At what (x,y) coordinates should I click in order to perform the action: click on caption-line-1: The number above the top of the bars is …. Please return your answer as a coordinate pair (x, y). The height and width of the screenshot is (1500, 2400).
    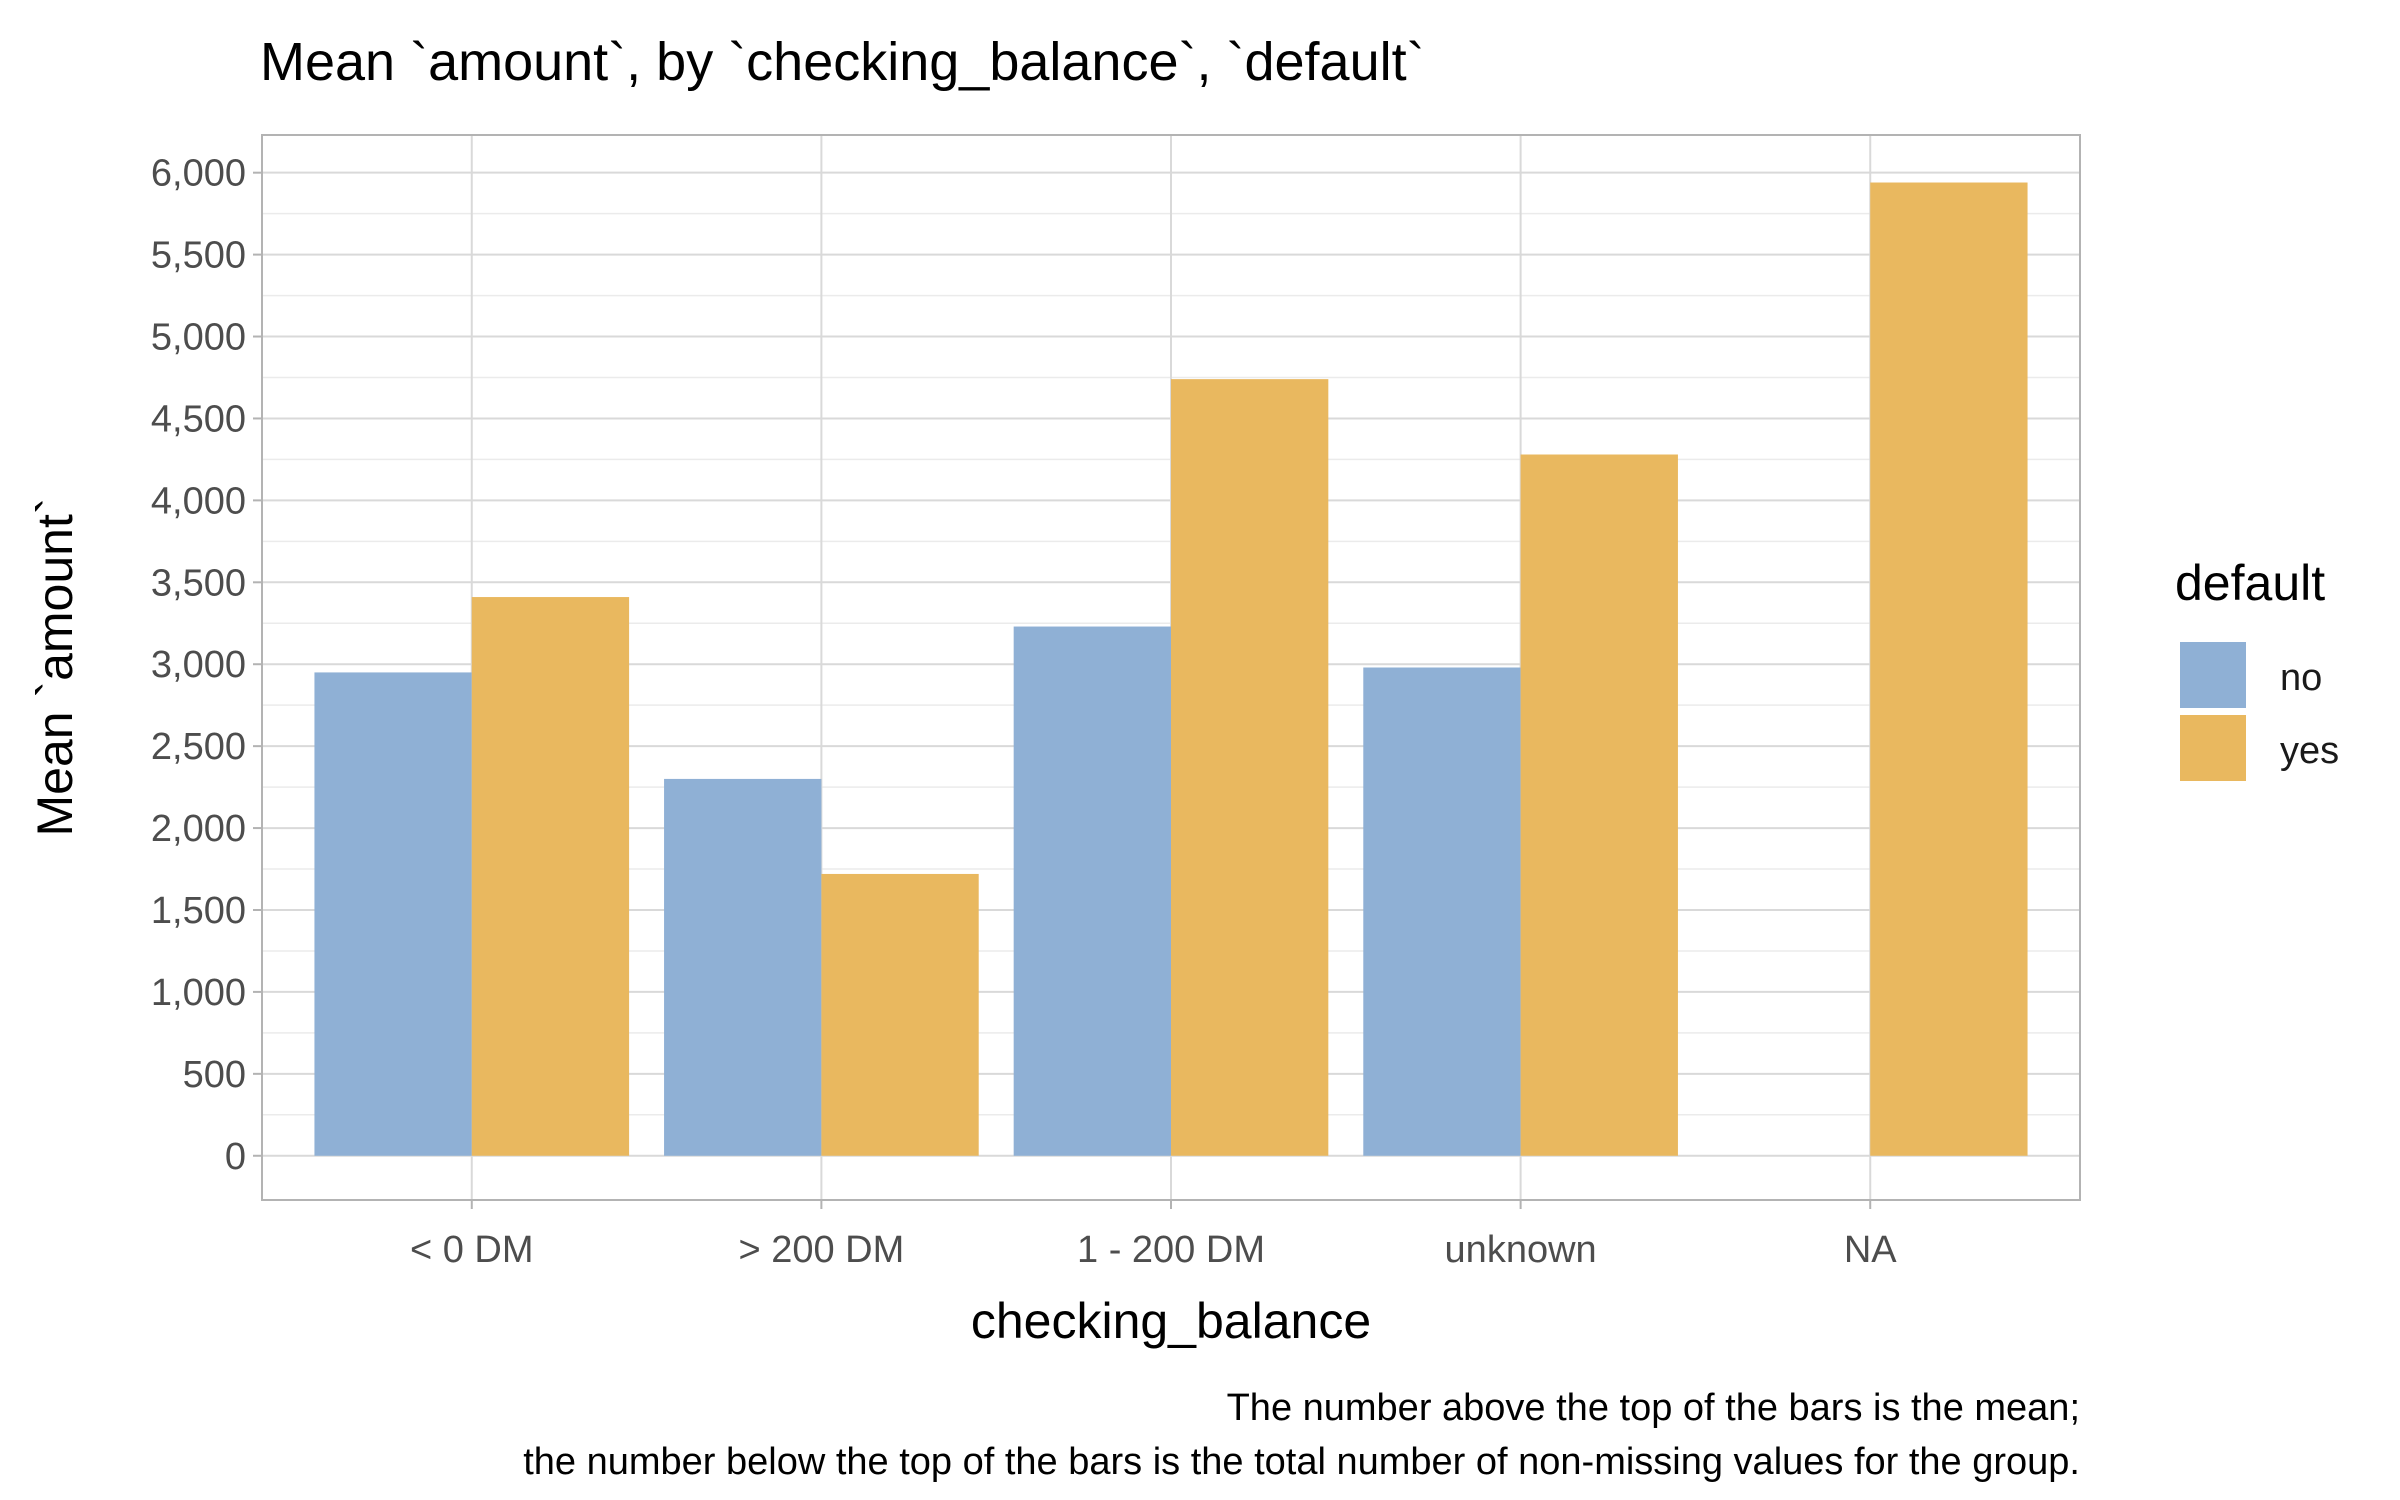
    Looking at the image, I should click on (1653, 1408).